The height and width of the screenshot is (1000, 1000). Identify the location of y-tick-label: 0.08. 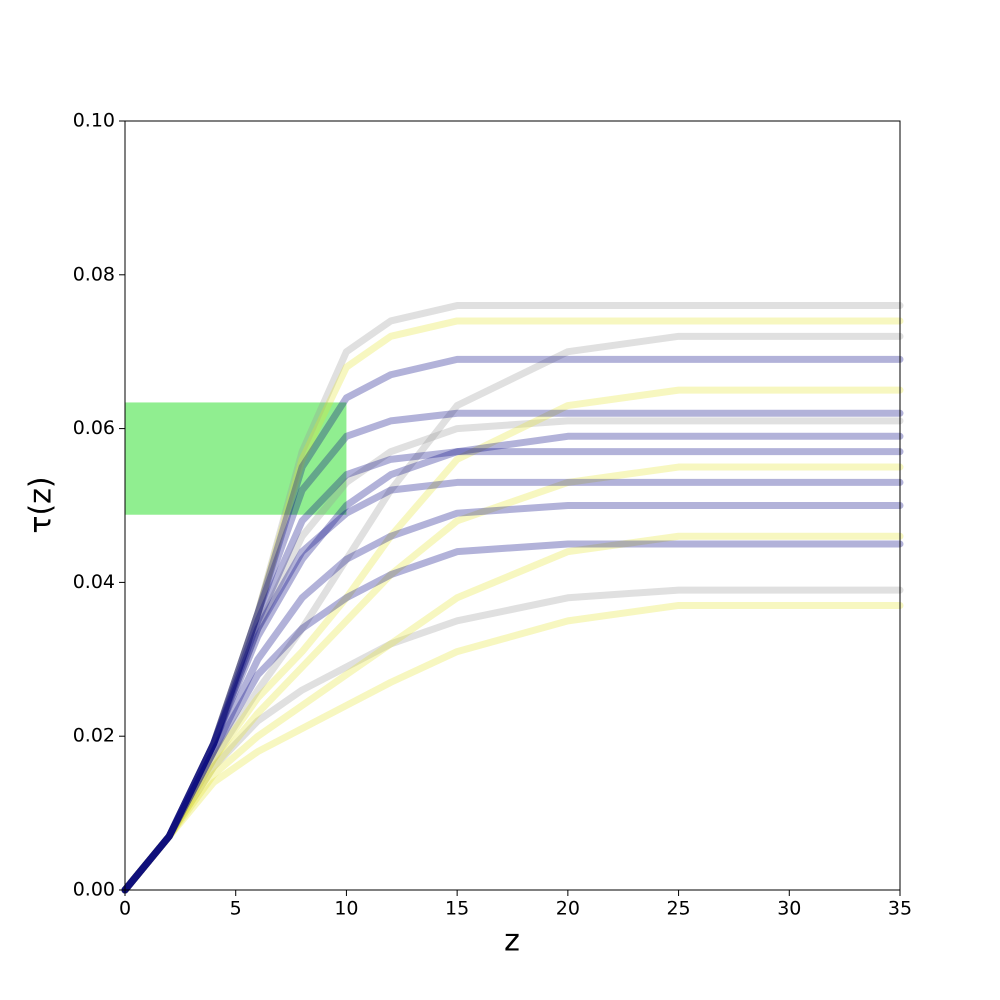
(94, 274).